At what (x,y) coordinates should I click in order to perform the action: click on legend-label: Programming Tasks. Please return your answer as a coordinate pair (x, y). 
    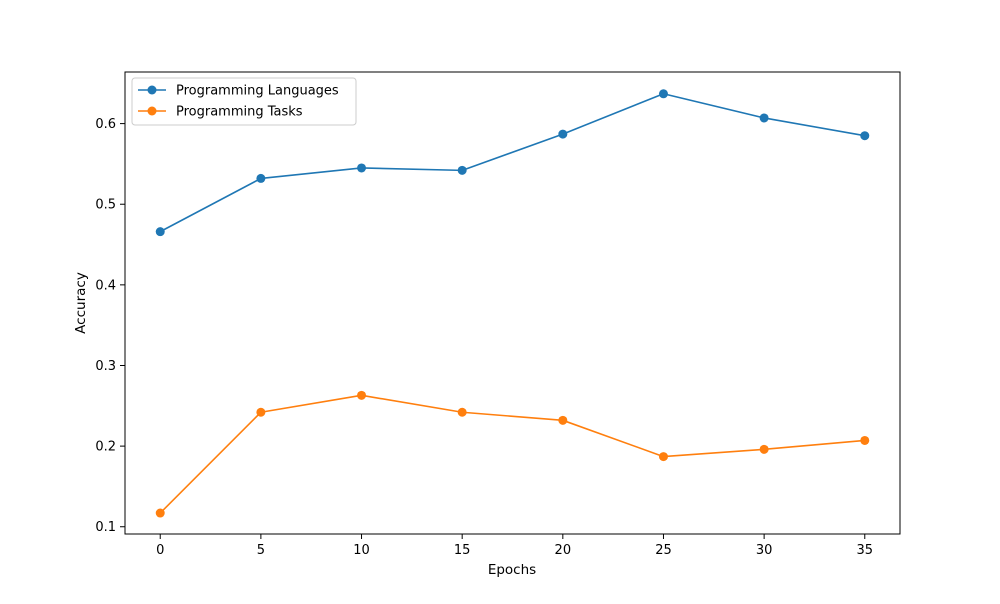
    Looking at the image, I should click on (239, 112).